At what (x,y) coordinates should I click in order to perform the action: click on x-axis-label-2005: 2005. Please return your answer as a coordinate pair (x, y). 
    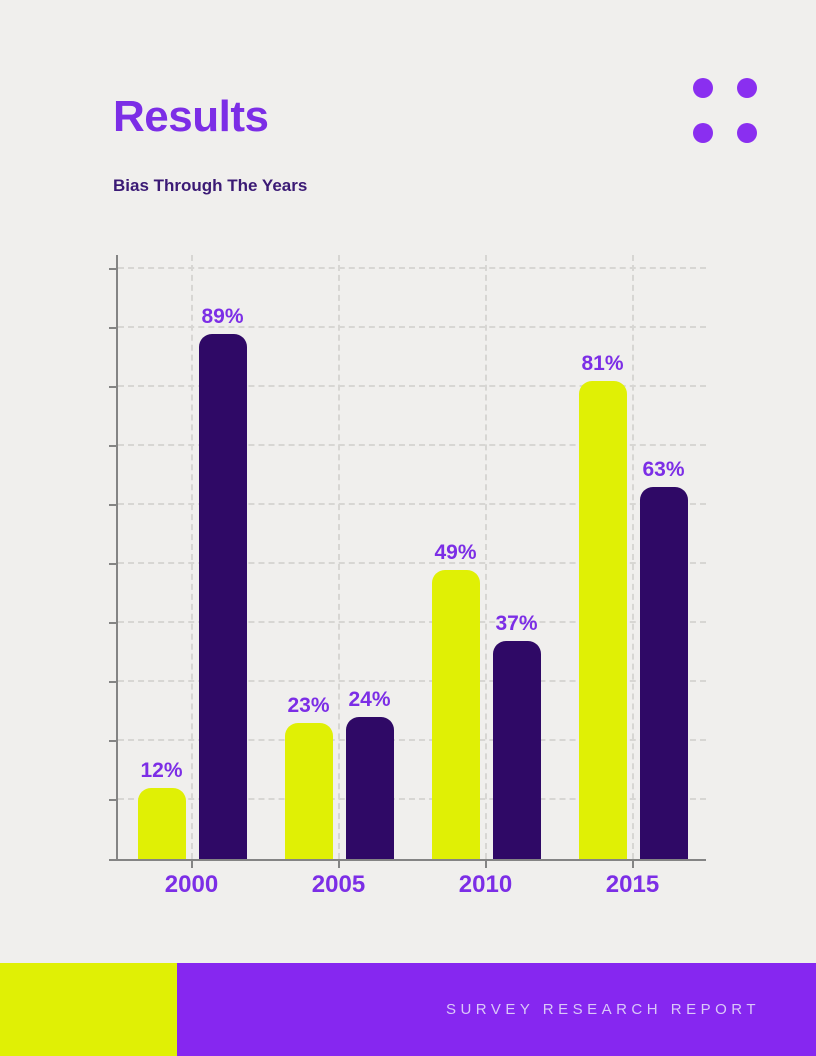
    Looking at the image, I should click on (338, 884).